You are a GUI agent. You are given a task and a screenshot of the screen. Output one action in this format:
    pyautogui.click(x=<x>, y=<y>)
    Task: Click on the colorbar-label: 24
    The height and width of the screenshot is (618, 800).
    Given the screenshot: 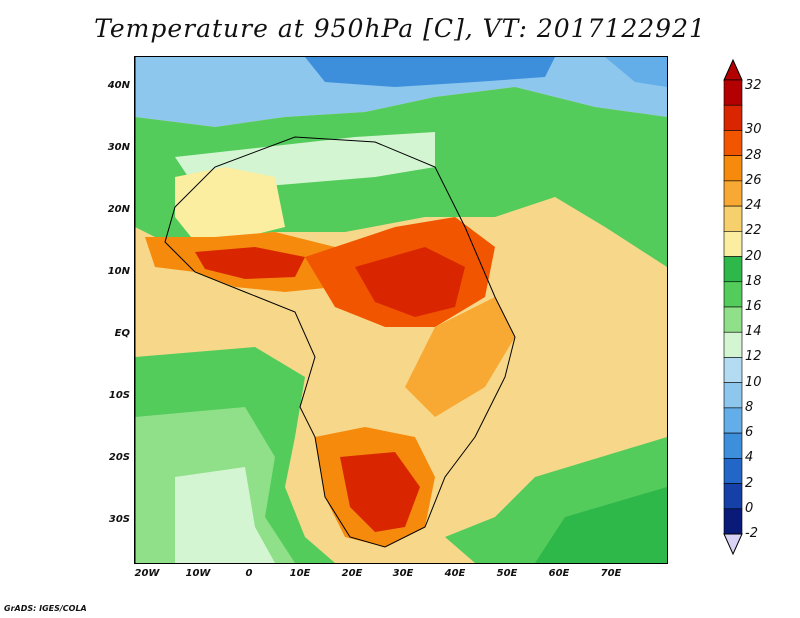 What is the action you would take?
    pyautogui.click(x=753, y=206)
    